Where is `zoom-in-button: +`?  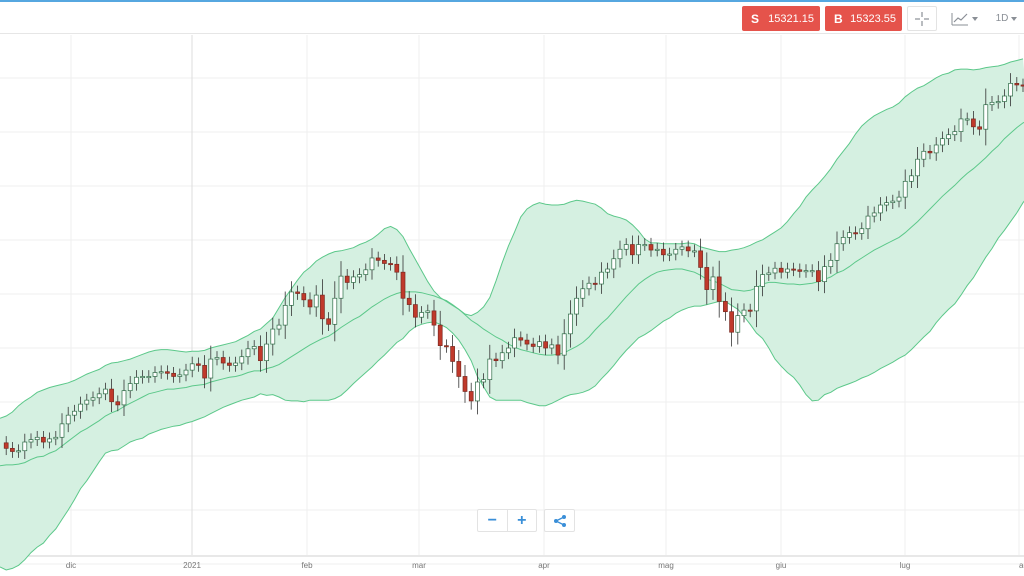 zoom-in-button: + is located at coordinates (522, 520).